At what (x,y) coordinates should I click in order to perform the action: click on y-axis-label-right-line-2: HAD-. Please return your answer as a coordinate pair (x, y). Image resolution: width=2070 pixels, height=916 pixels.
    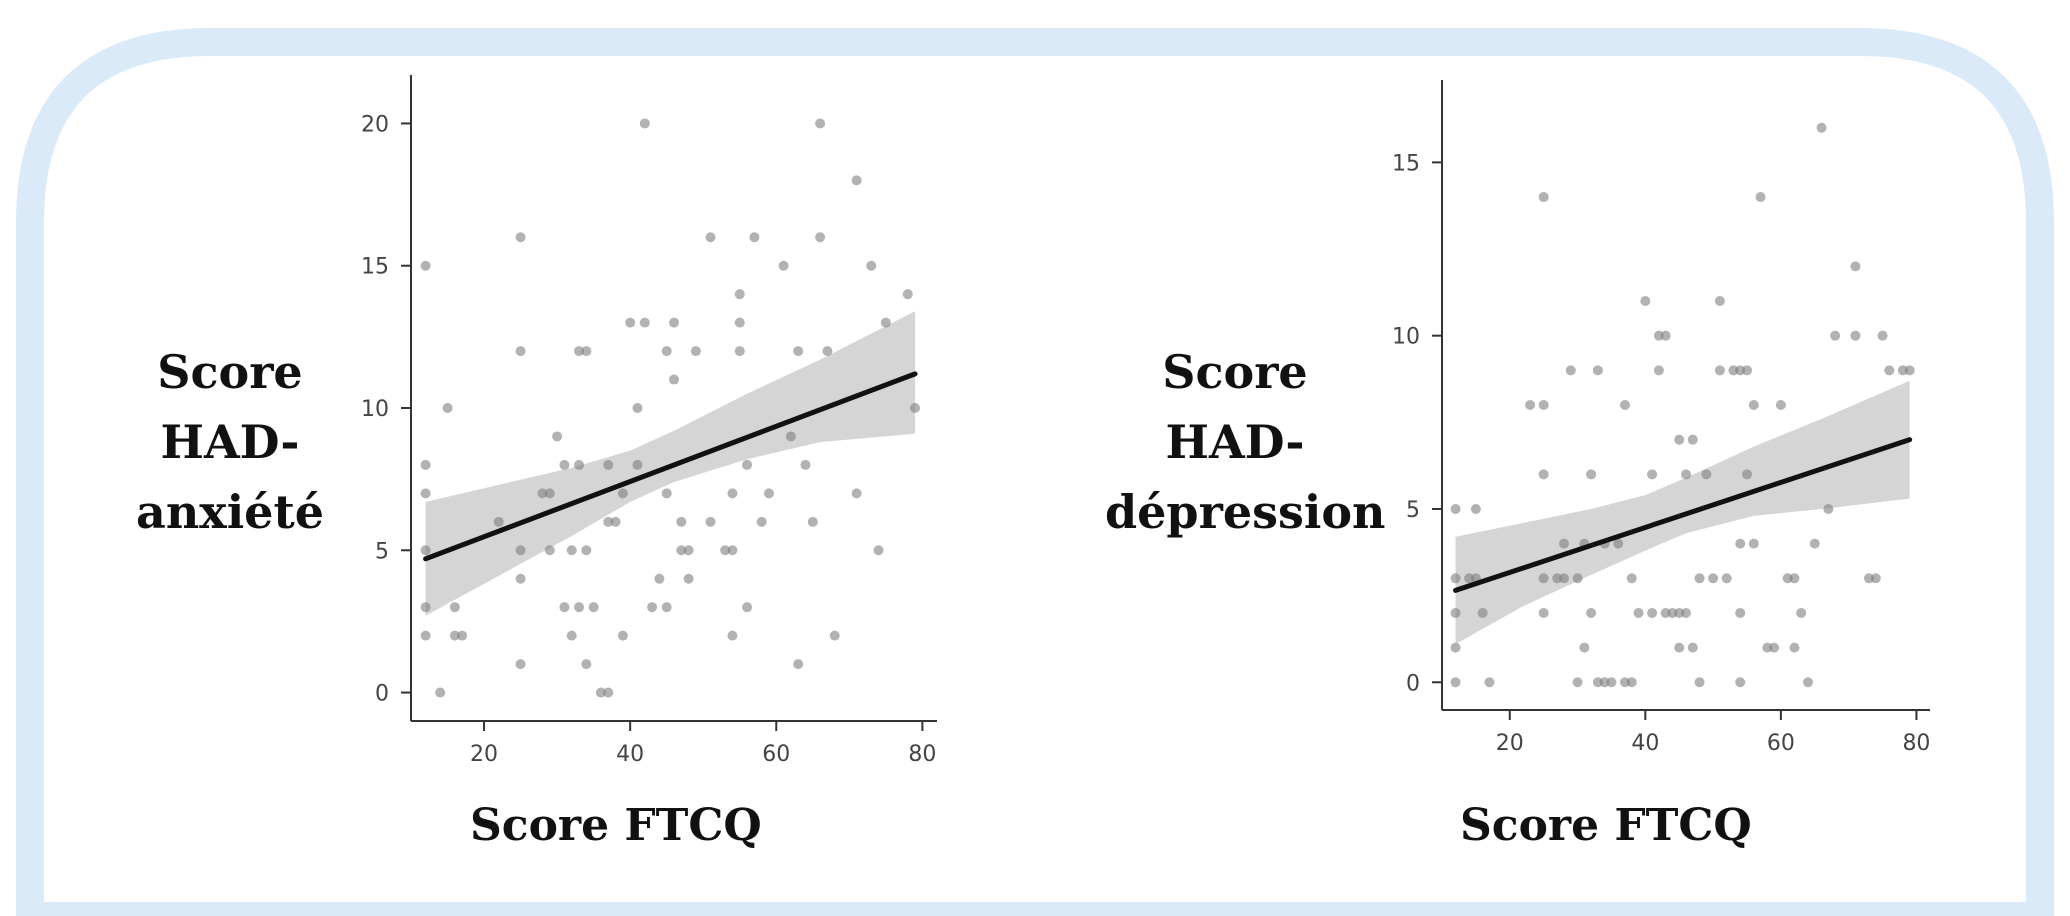
    Looking at the image, I should click on (1235, 442).